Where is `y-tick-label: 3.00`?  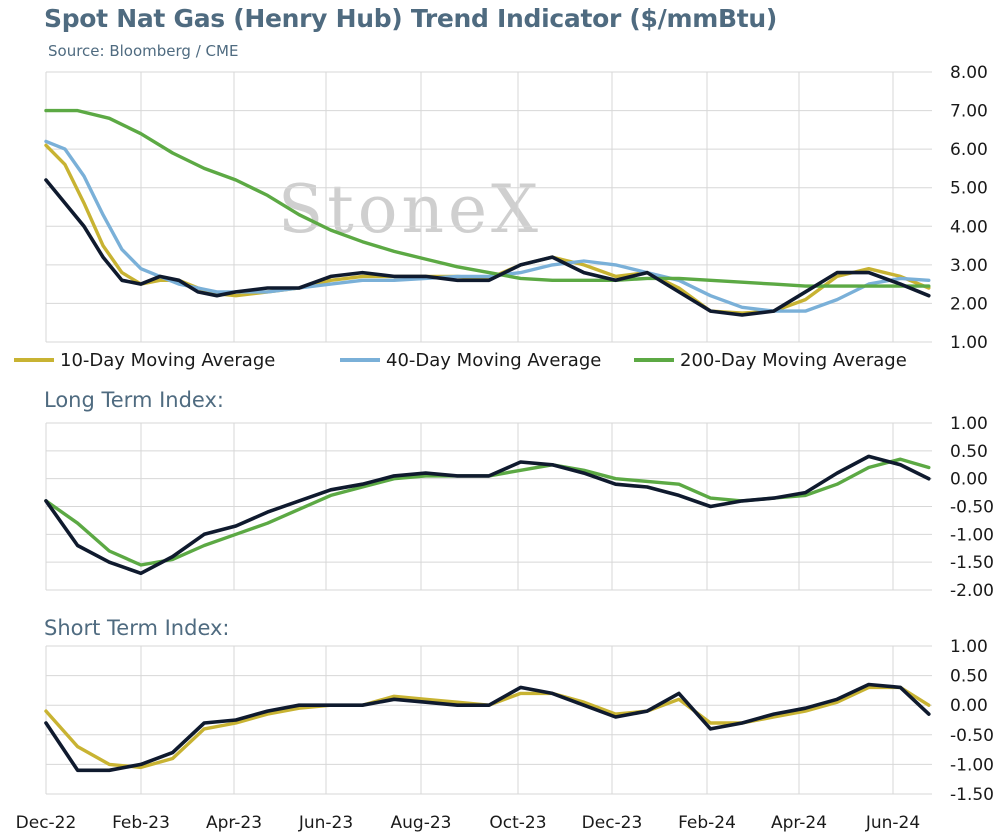
y-tick-label: 3.00 is located at coordinates (969, 266).